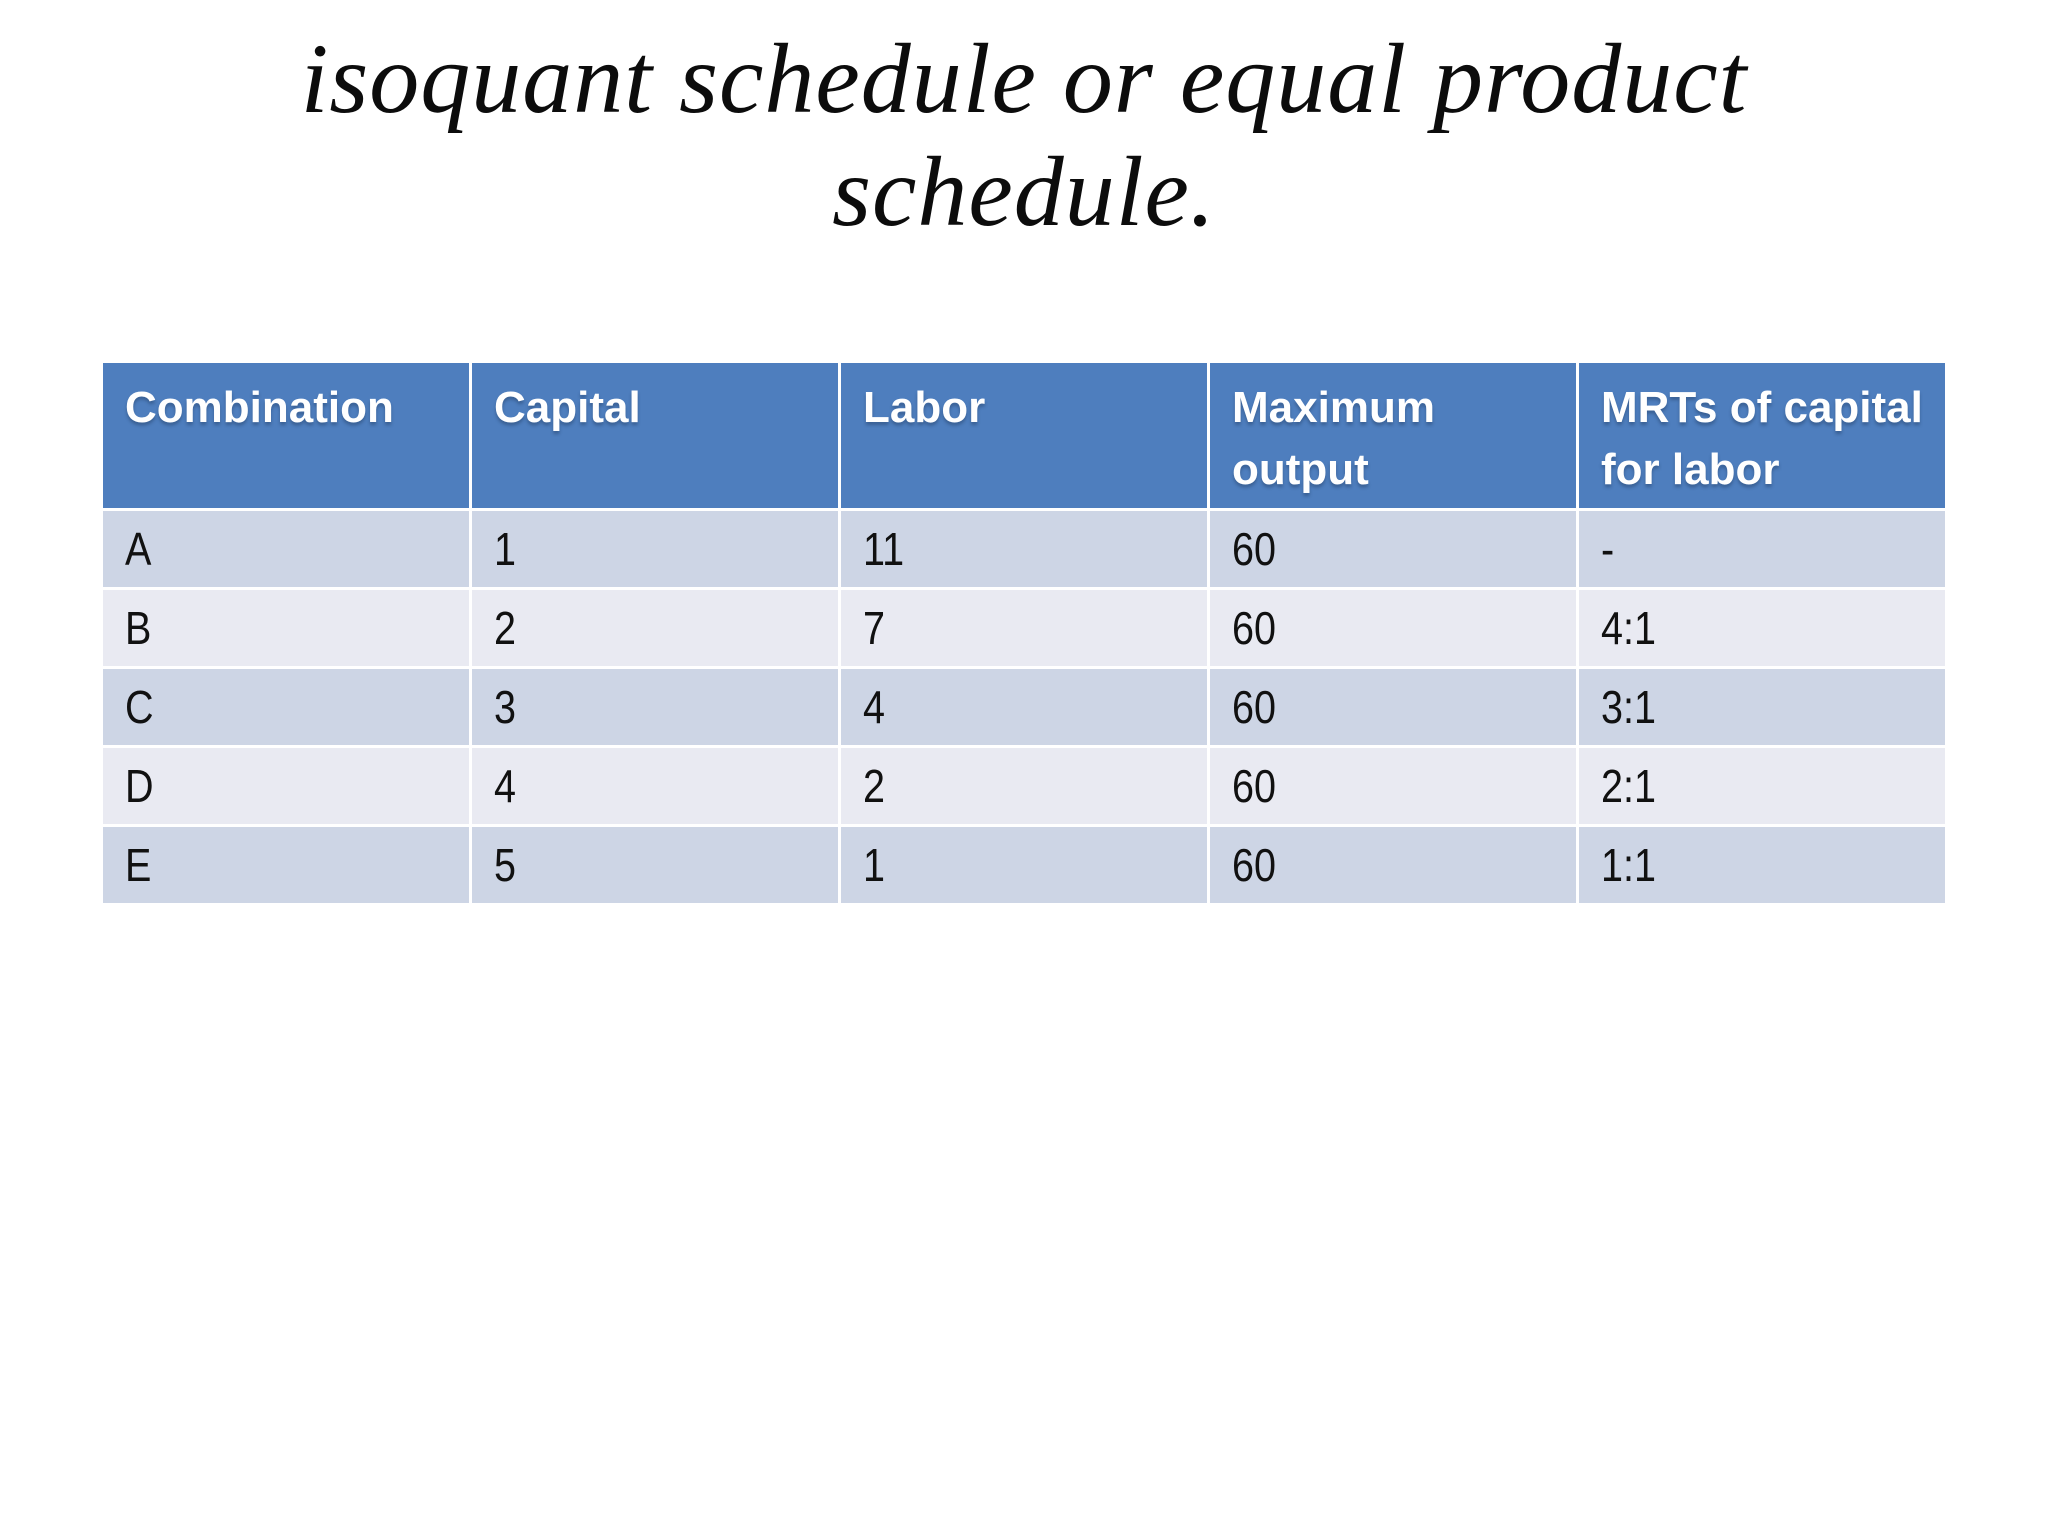  Describe the element at coordinates (1762, 786) in the screenshot. I see `cell-mrts: 2:1` at that location.